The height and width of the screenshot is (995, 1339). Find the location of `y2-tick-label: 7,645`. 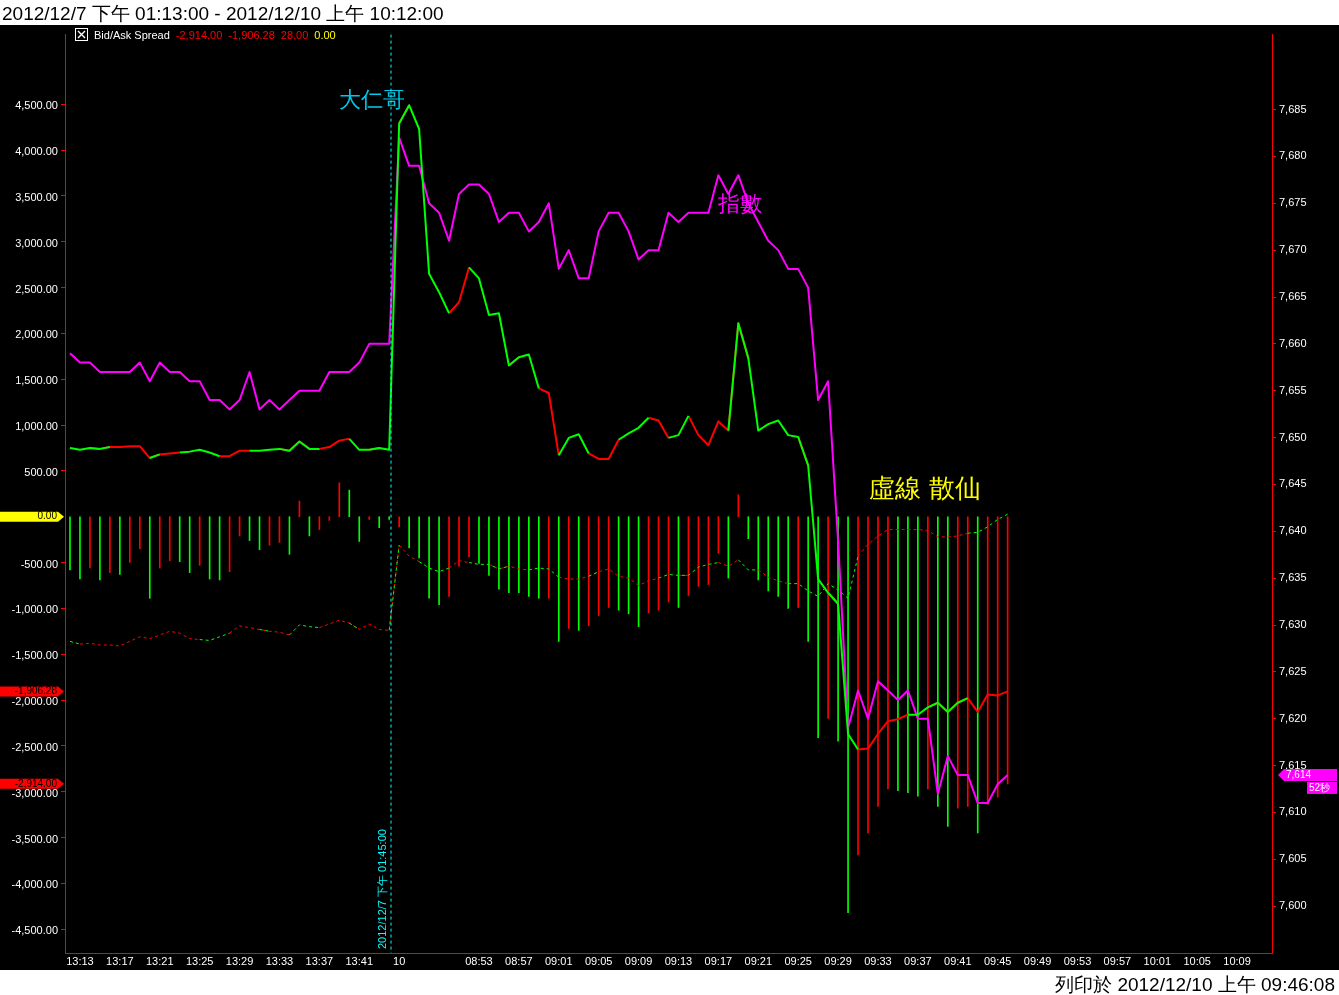

y2-tick-label: 7,645 is located at coordinates (1293, 483).